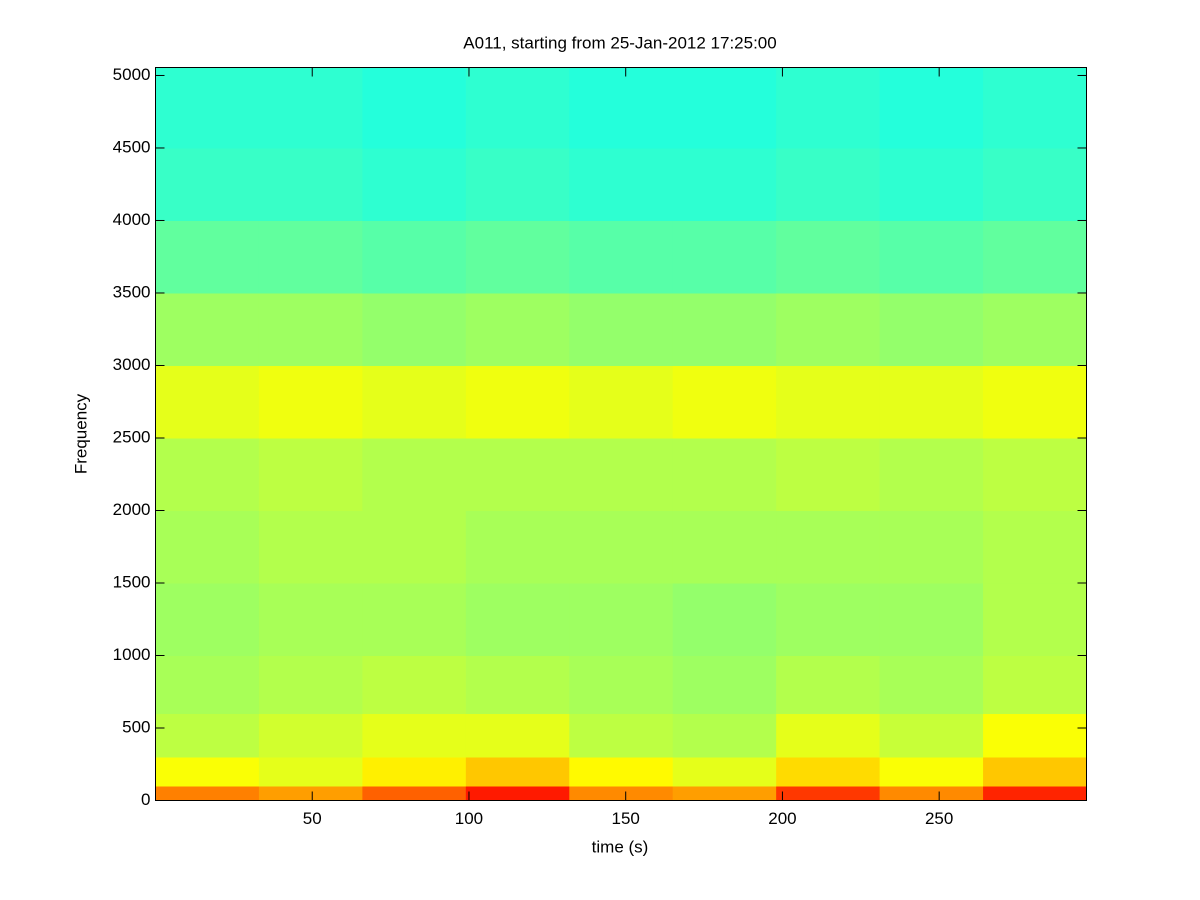  I want to click on y-tick-label: 3500, so click(132, 291).